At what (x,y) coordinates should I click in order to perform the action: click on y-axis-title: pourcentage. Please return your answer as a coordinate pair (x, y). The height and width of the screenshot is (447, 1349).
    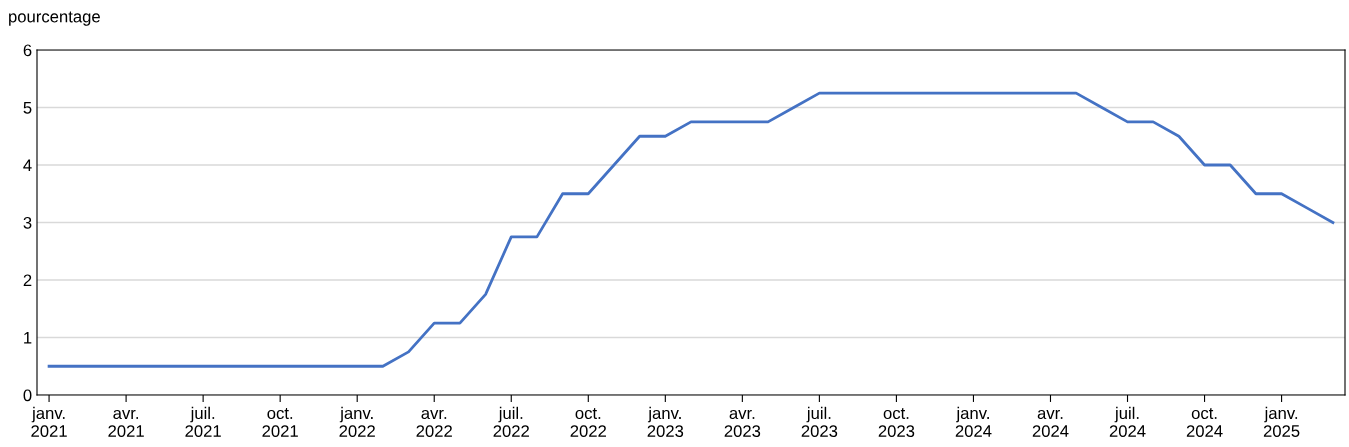
    Looking at the image, I should click on (54, 18).